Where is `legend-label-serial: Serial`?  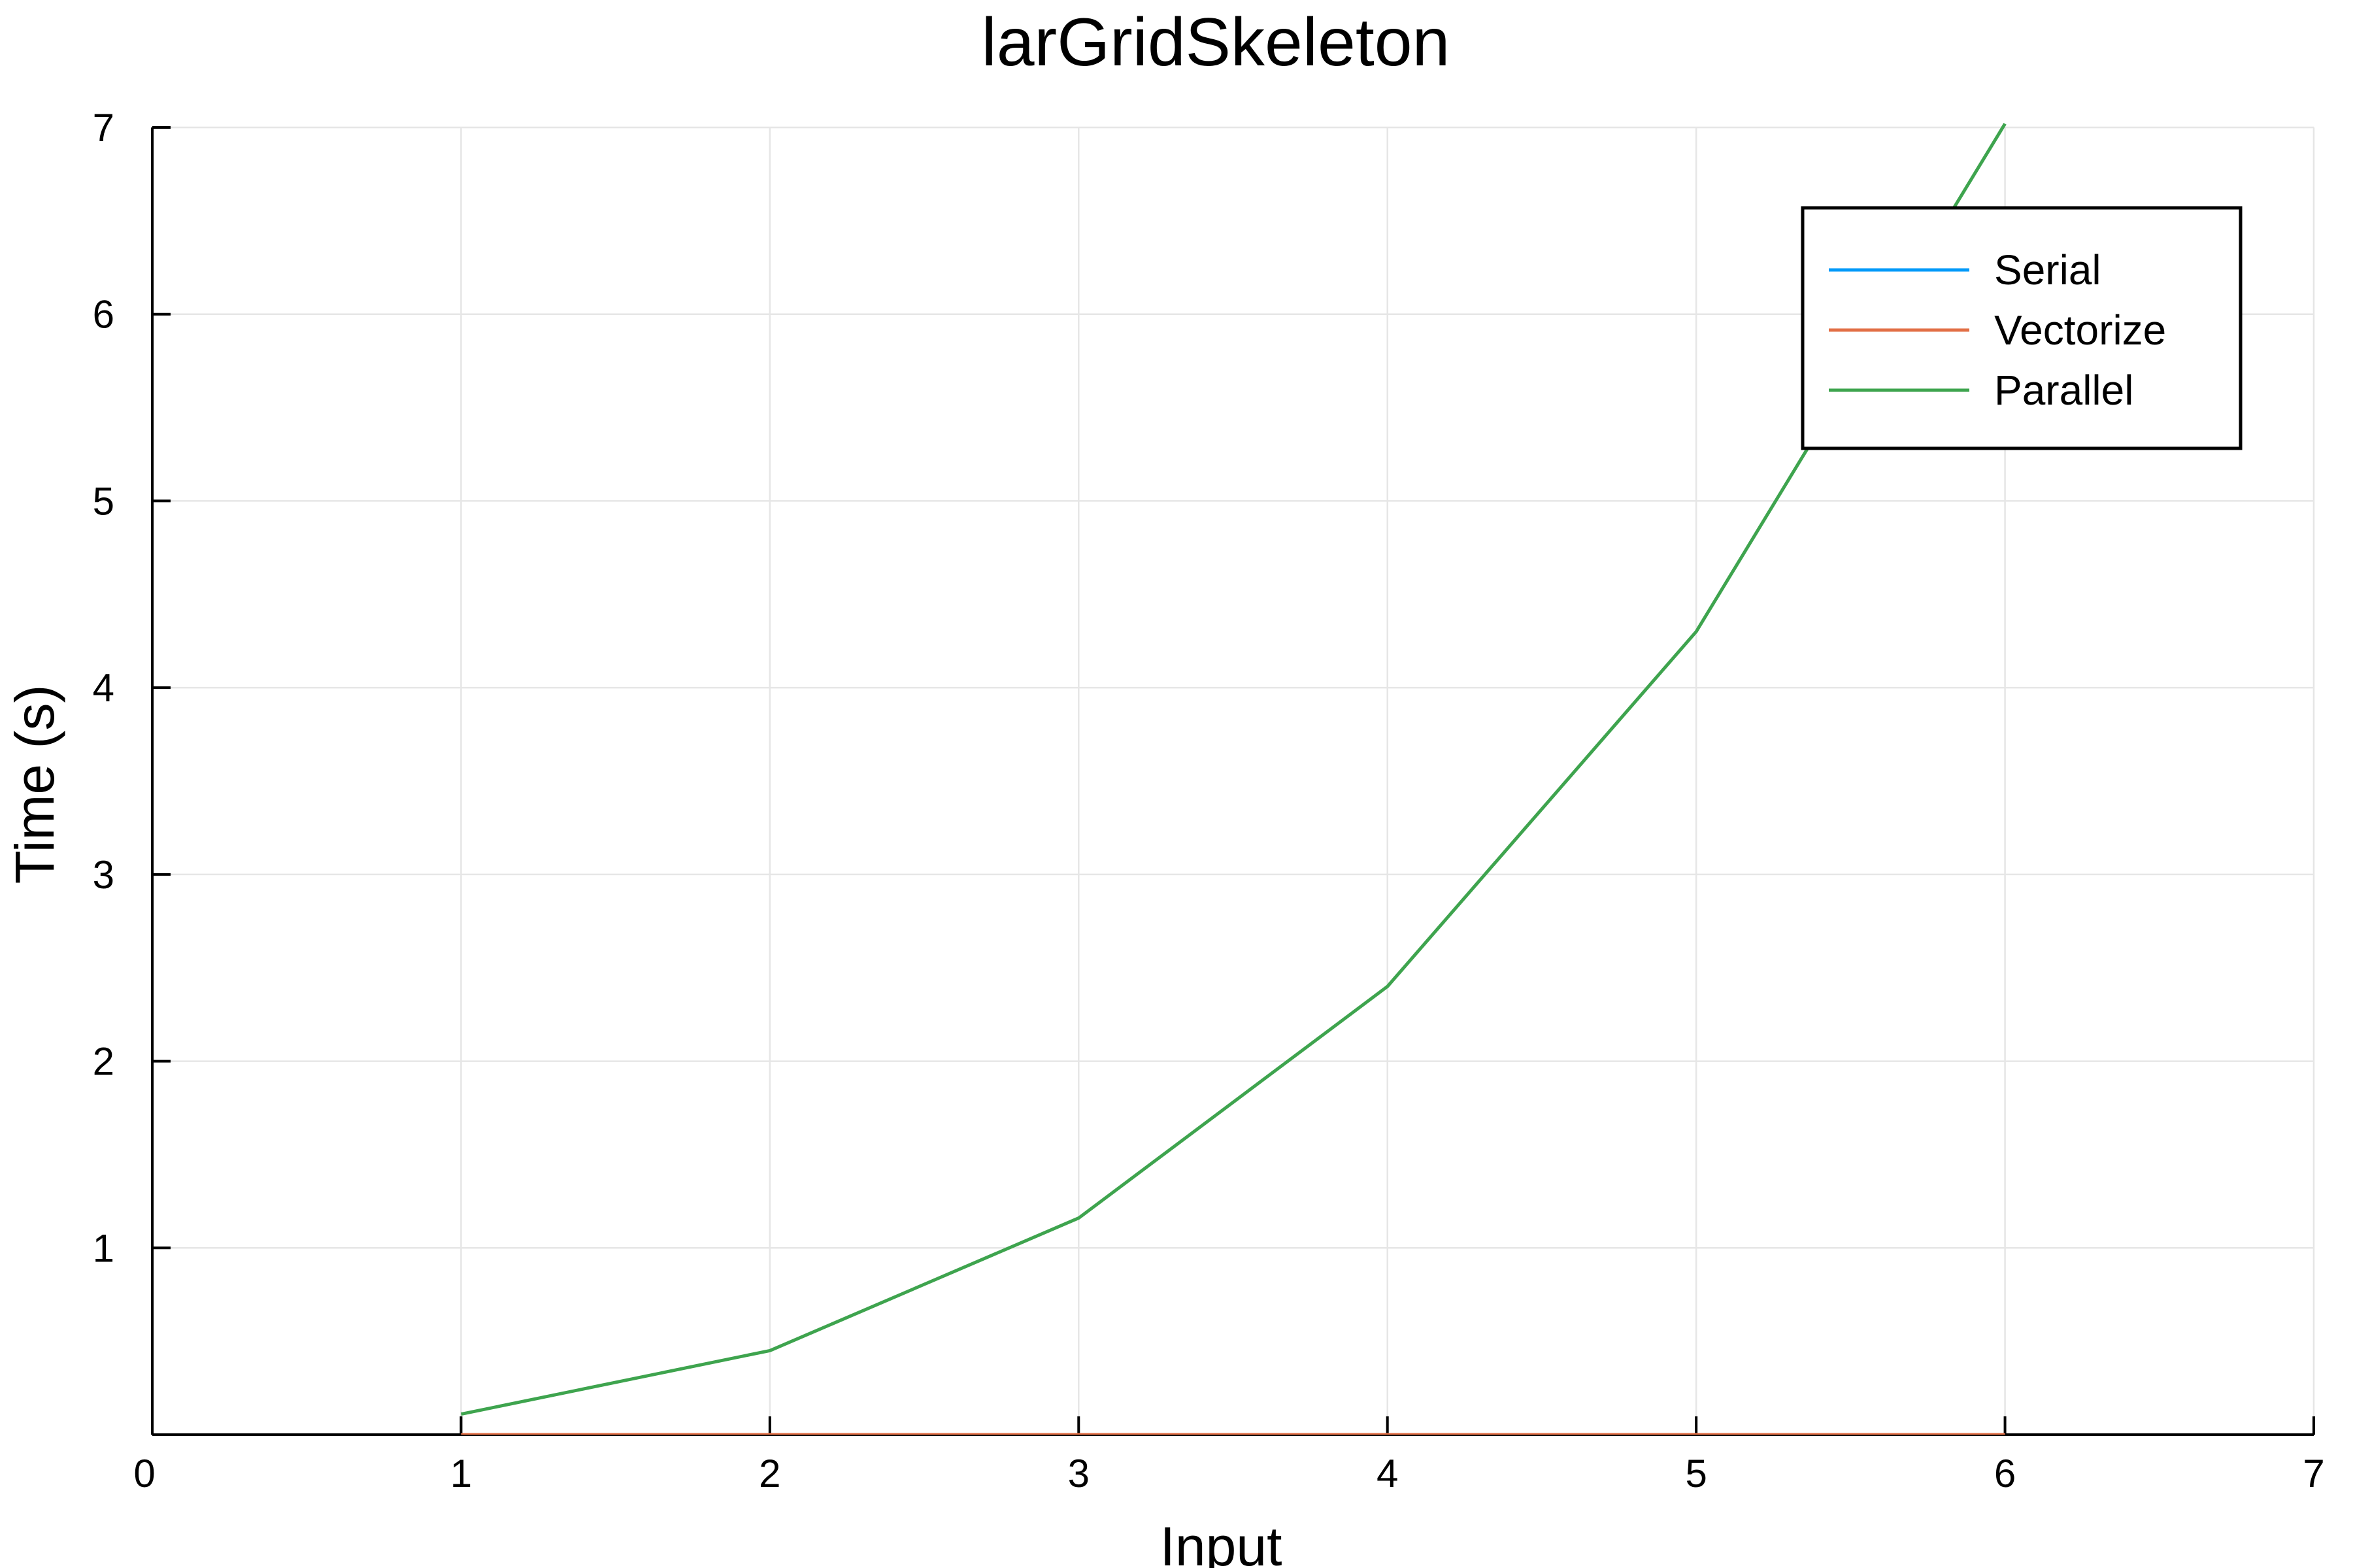 legend-label-serial: Serial is located at coordinates (2047, 269).